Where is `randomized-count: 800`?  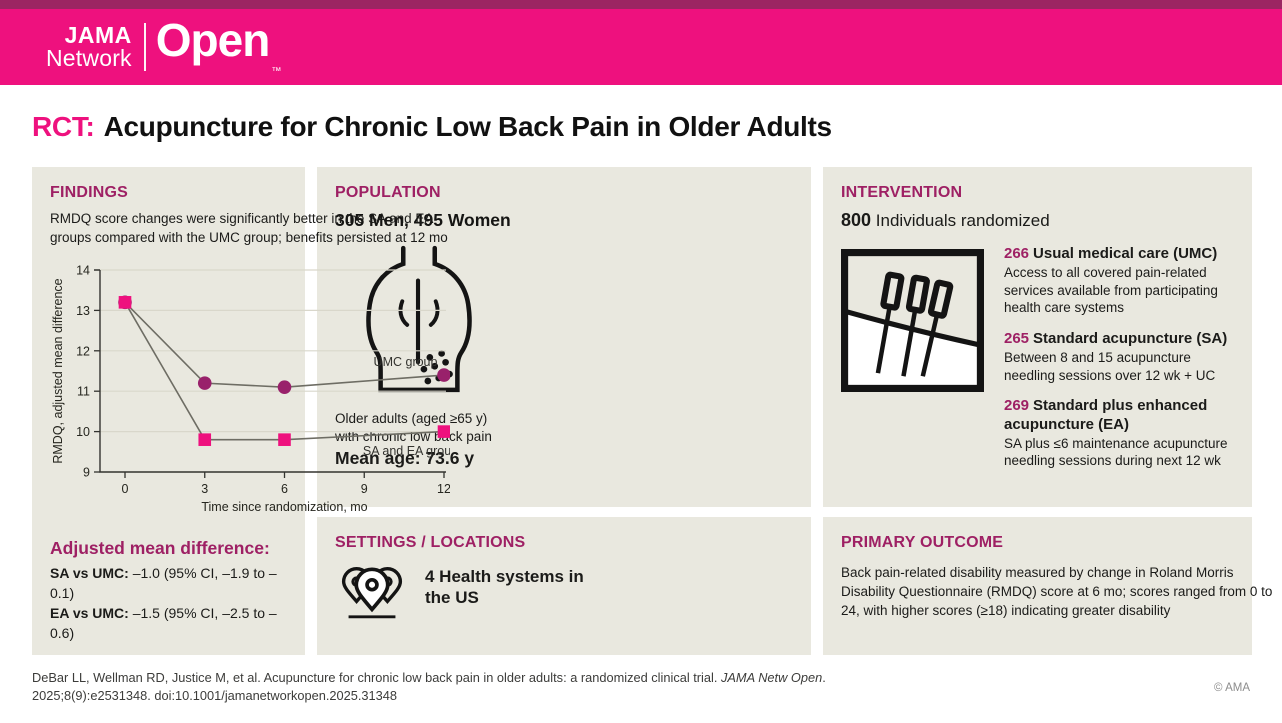 randomized-count: 800 is located at coordinates (856, 220).